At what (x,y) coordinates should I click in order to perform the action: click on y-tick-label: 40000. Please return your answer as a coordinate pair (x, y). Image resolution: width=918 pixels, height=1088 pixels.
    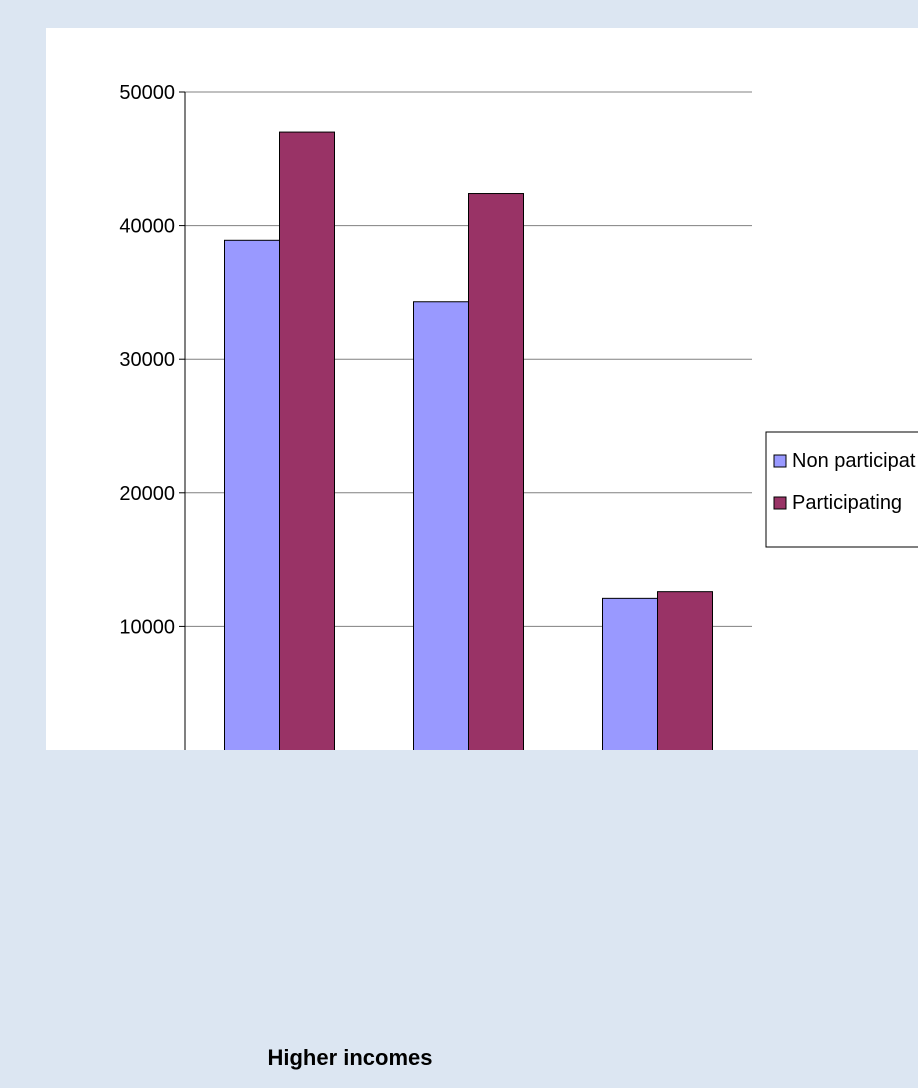
    Looking at the image, I should click on (147, 227).